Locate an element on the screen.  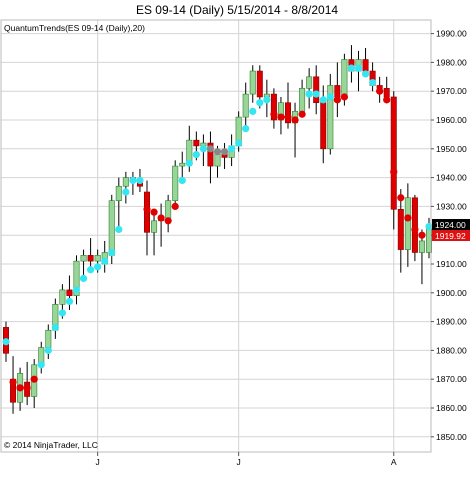
y-tick-label: 1910.00 is located at coordinates (451, 264).